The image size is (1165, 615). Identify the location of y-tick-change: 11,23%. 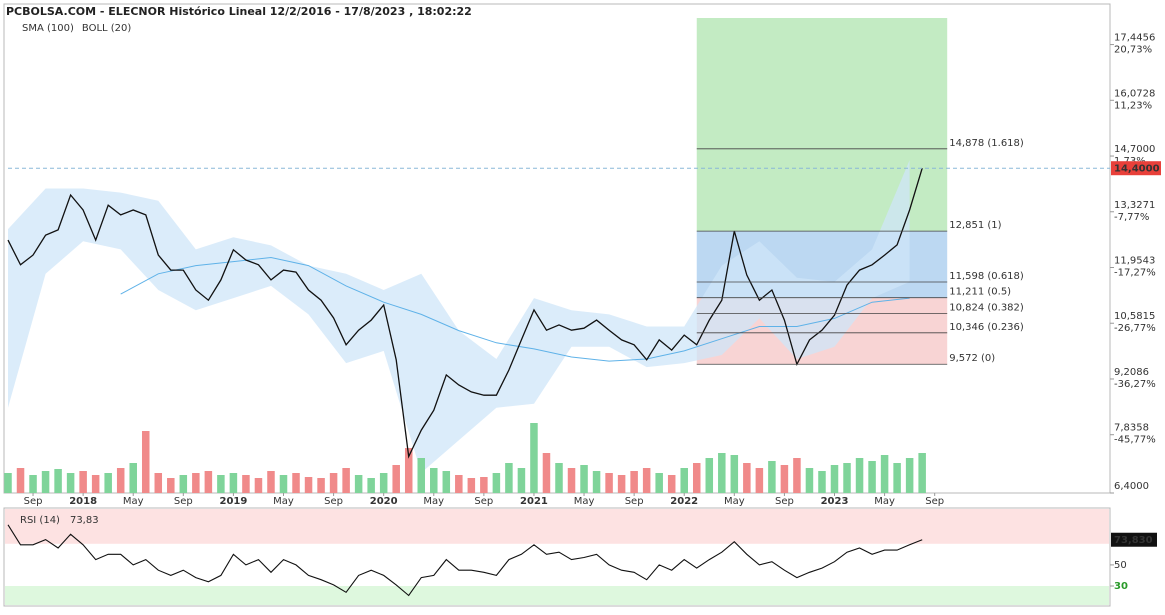
(1133, 105).